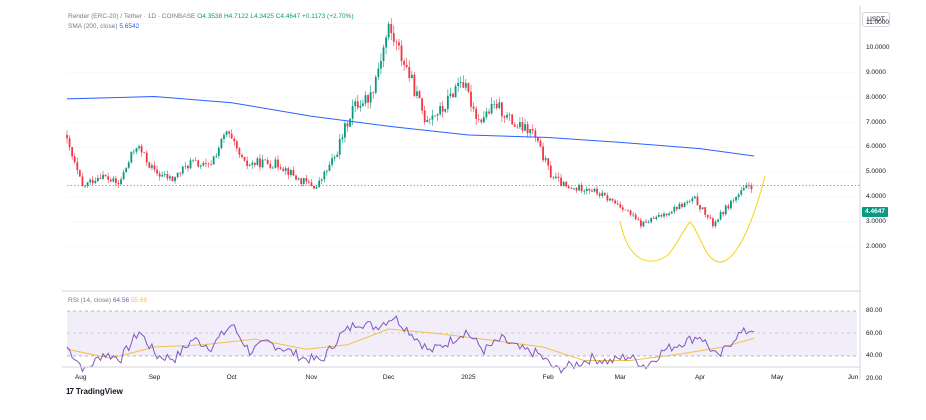  What do you see at coordinates (874, 333) in the screenshot?
I see `rsi-tick-label: 60.00` at bounding box center [874, 333].